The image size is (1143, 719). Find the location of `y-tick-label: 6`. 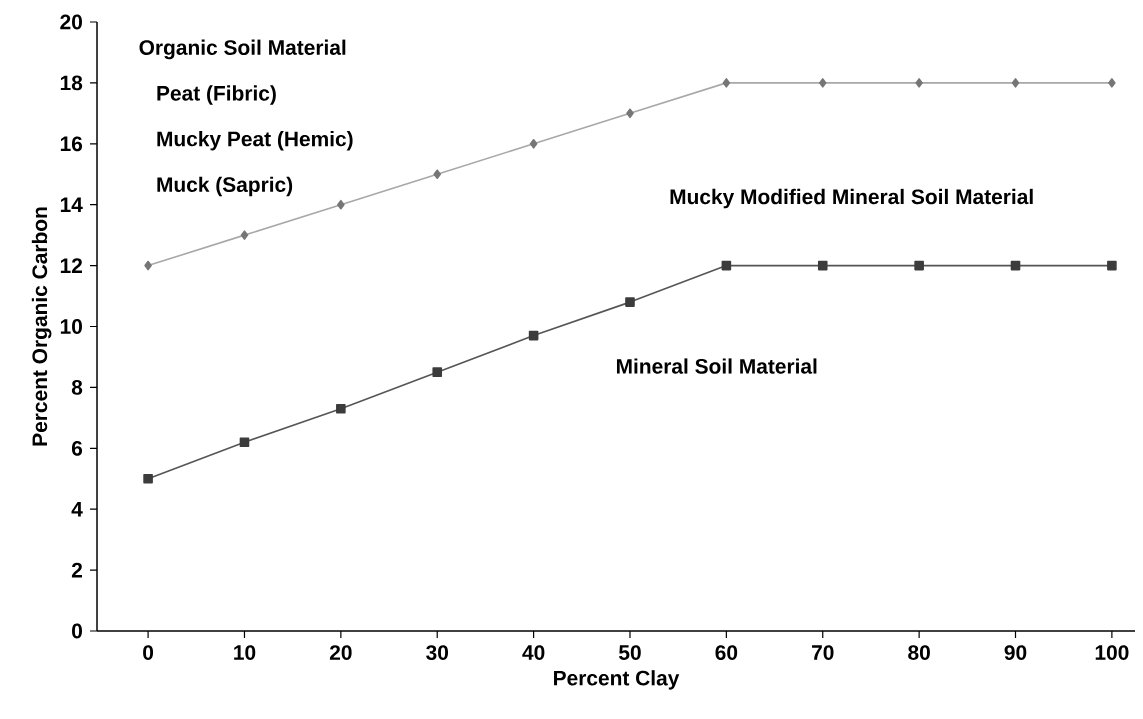

y-tick-label: 6 is located at coordinates (77, 448).